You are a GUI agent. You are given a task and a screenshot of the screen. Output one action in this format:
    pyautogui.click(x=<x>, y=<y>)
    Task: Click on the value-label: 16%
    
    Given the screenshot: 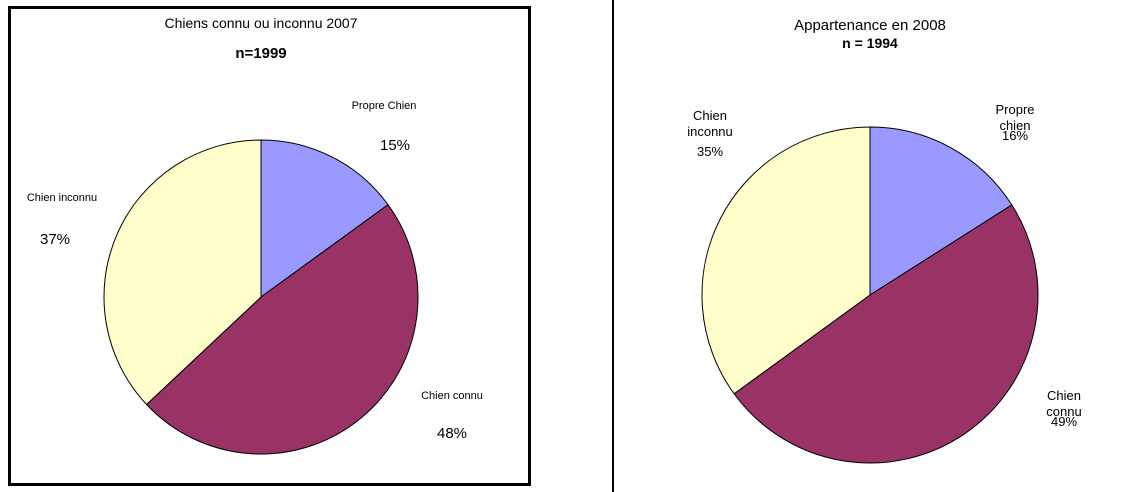 What is the action you would take?
    pyautogui.click(x=1015, y=135)
    